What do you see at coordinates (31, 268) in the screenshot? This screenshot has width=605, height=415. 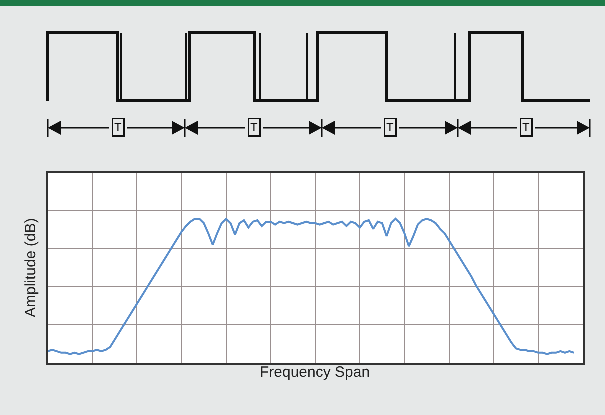 I see `y-axis-title: Amplitude (dB)` at bounding box center [31, 268].